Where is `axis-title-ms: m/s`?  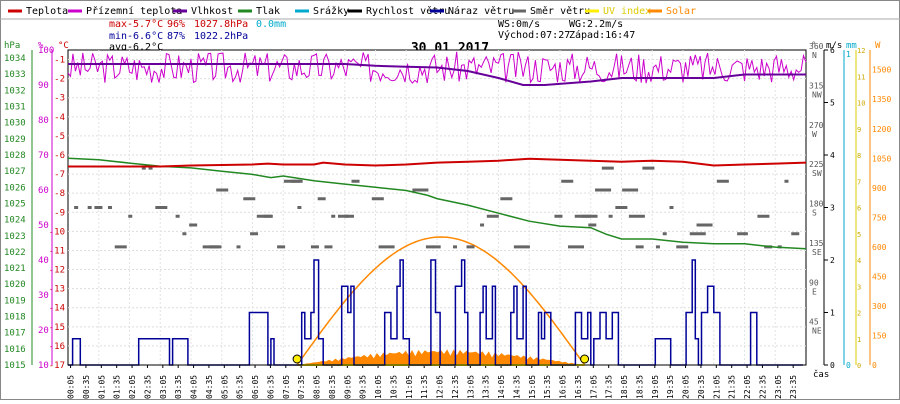
axis-title-ms: m/s is located at coordinates (834, 46).